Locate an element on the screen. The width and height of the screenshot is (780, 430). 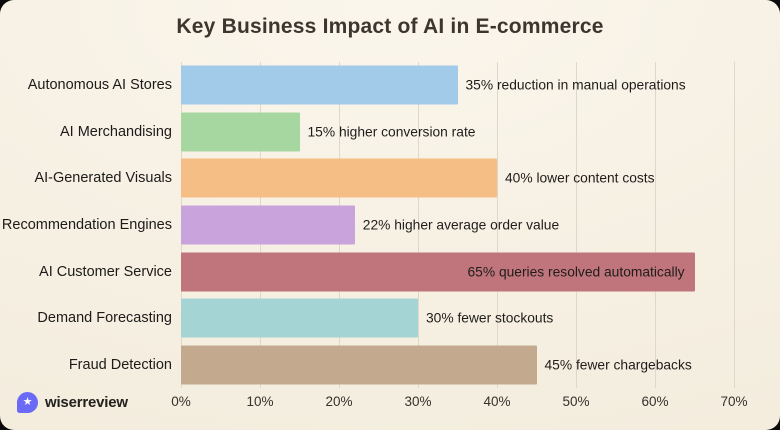
bar-row: 22% higher average order value is located at coordinates (457, 225).